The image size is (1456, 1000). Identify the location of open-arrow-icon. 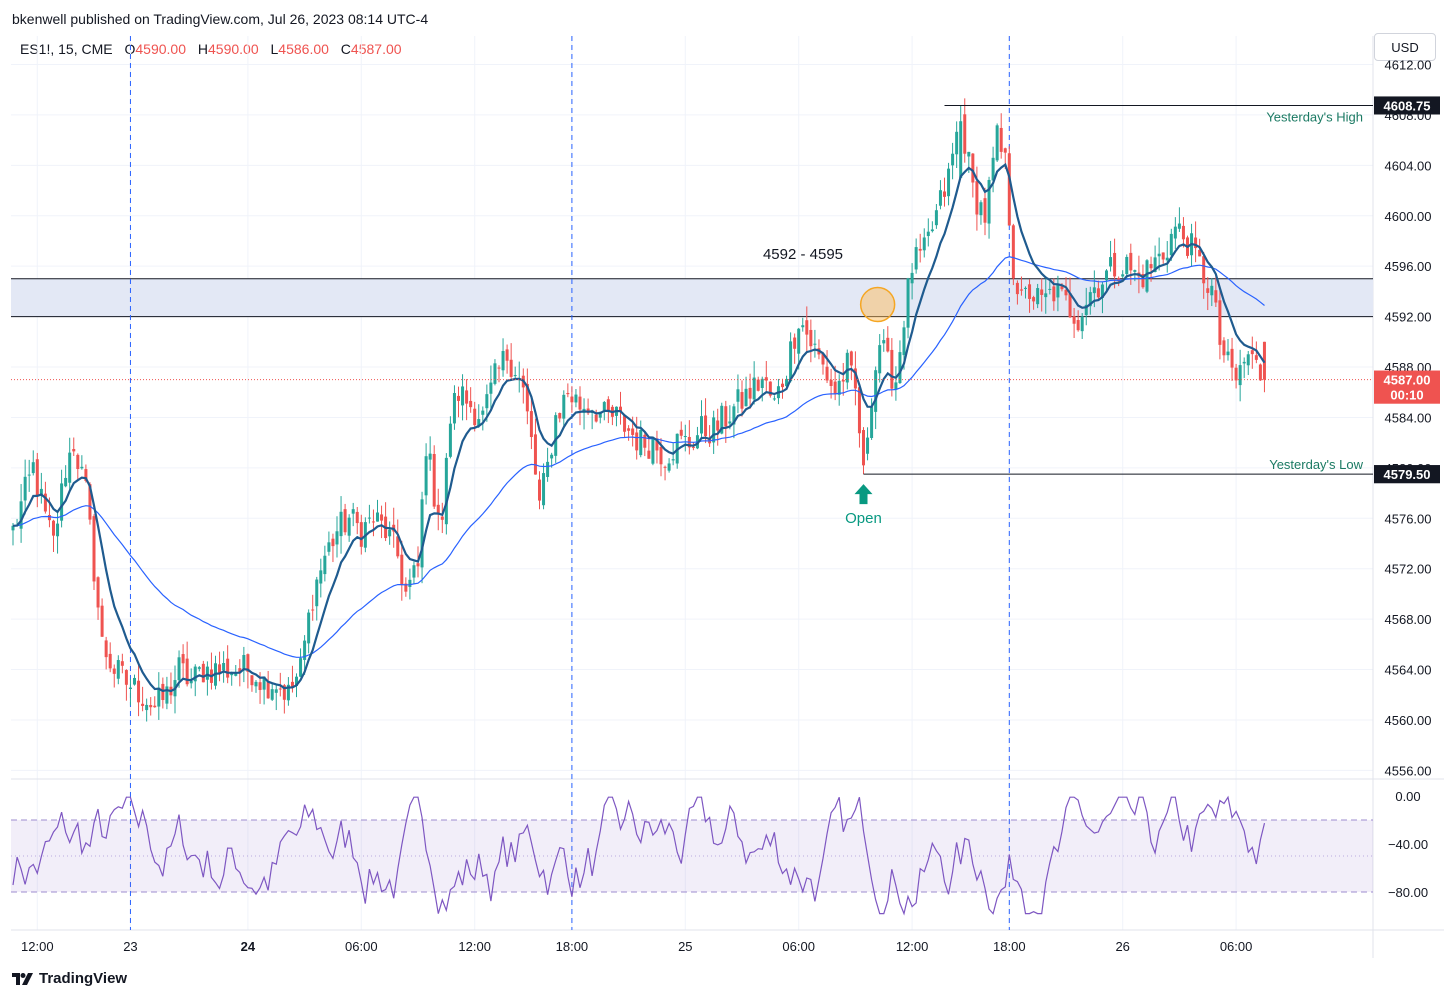
(863, 494).